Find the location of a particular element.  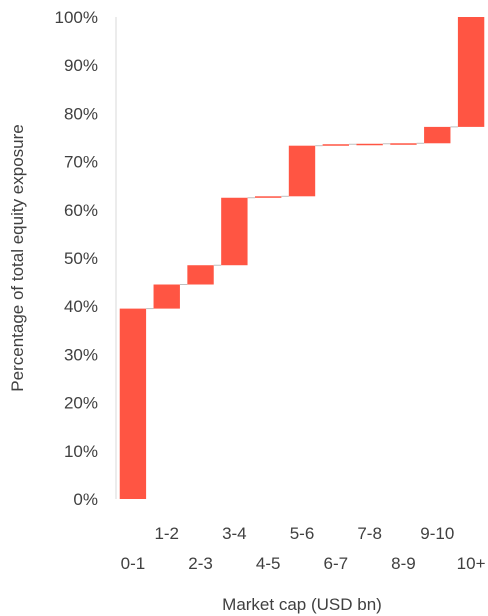

y-axis-ticks: 0% 10% 20% 30% 40% 50% 60% 70% 80% 90% 100% is located at coordinates (76, 258).